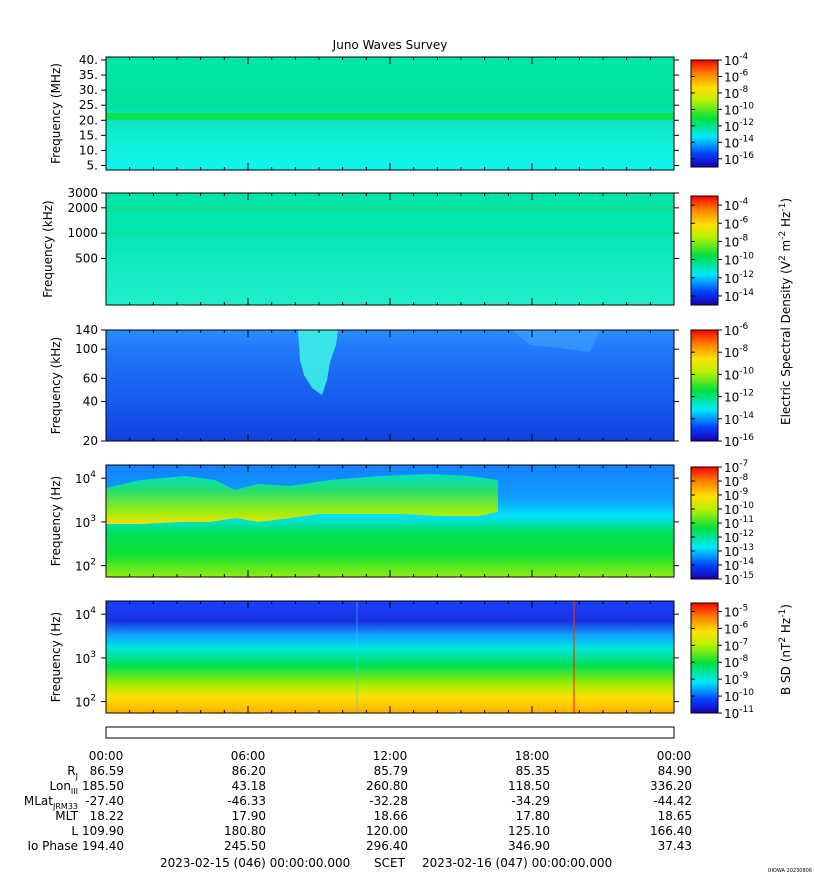 This screenshot has height=880, width=815. Describe the element at coordinates (364, 112) in the screenshot. I see `panel-hfr-high: 40.35.30.25.20.15.10.5. Frequency (MHz)` at that location.